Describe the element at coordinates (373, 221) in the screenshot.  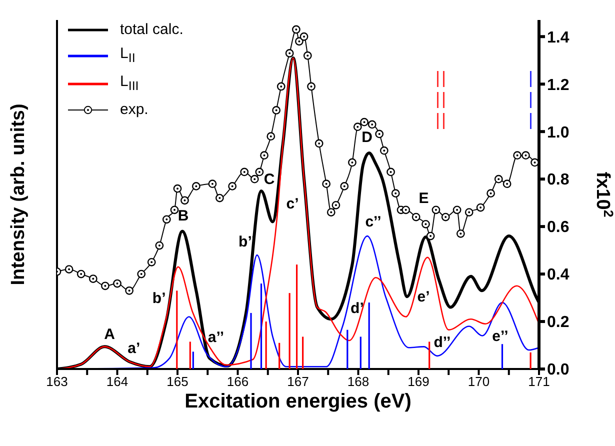
I see `annotation: c’’` at that location.